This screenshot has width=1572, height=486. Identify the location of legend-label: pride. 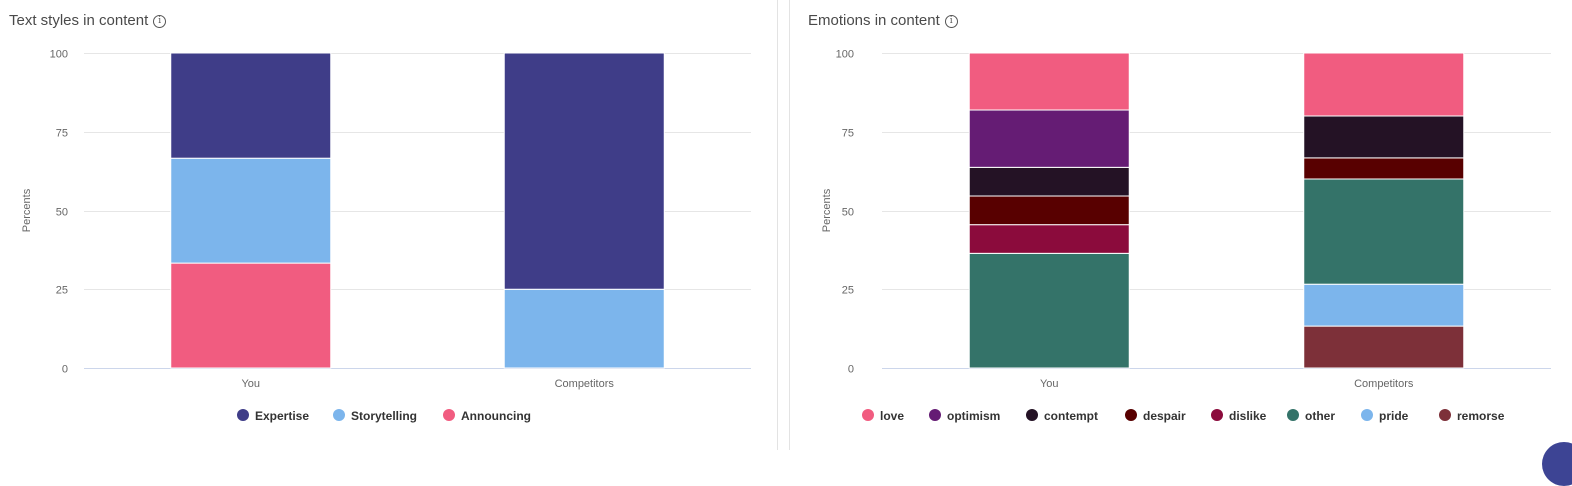
(1394, 416).